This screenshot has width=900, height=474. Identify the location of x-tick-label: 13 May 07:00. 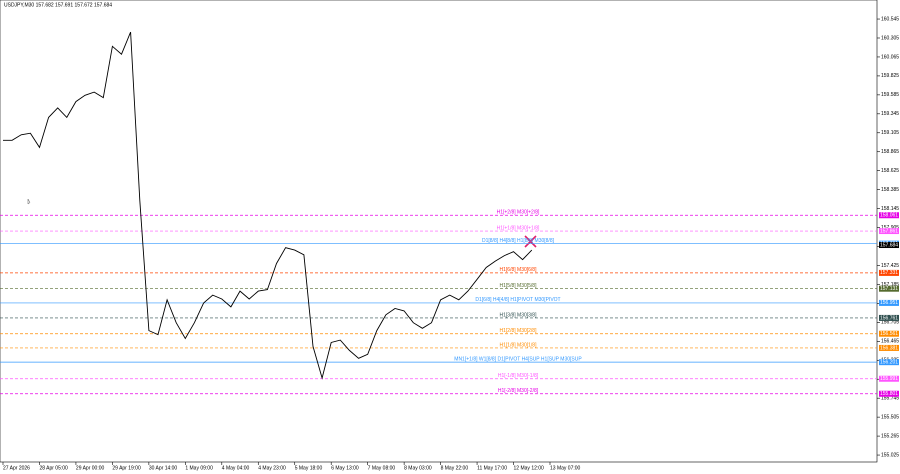
(565, 468).